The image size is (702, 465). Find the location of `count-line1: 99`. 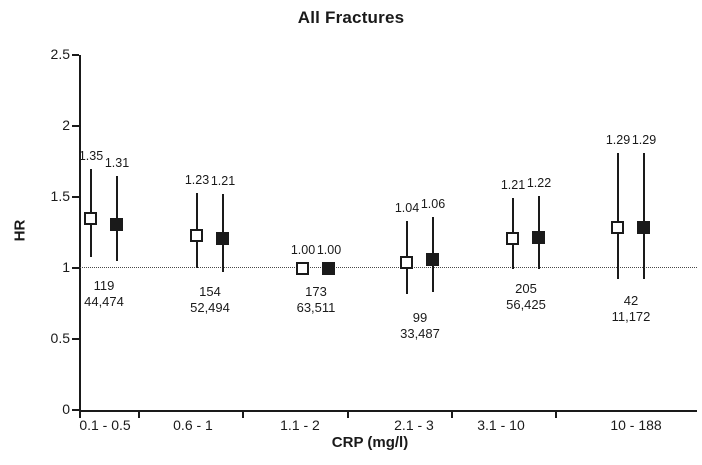

count-line1: 99 is located at coordinates (420, 317).